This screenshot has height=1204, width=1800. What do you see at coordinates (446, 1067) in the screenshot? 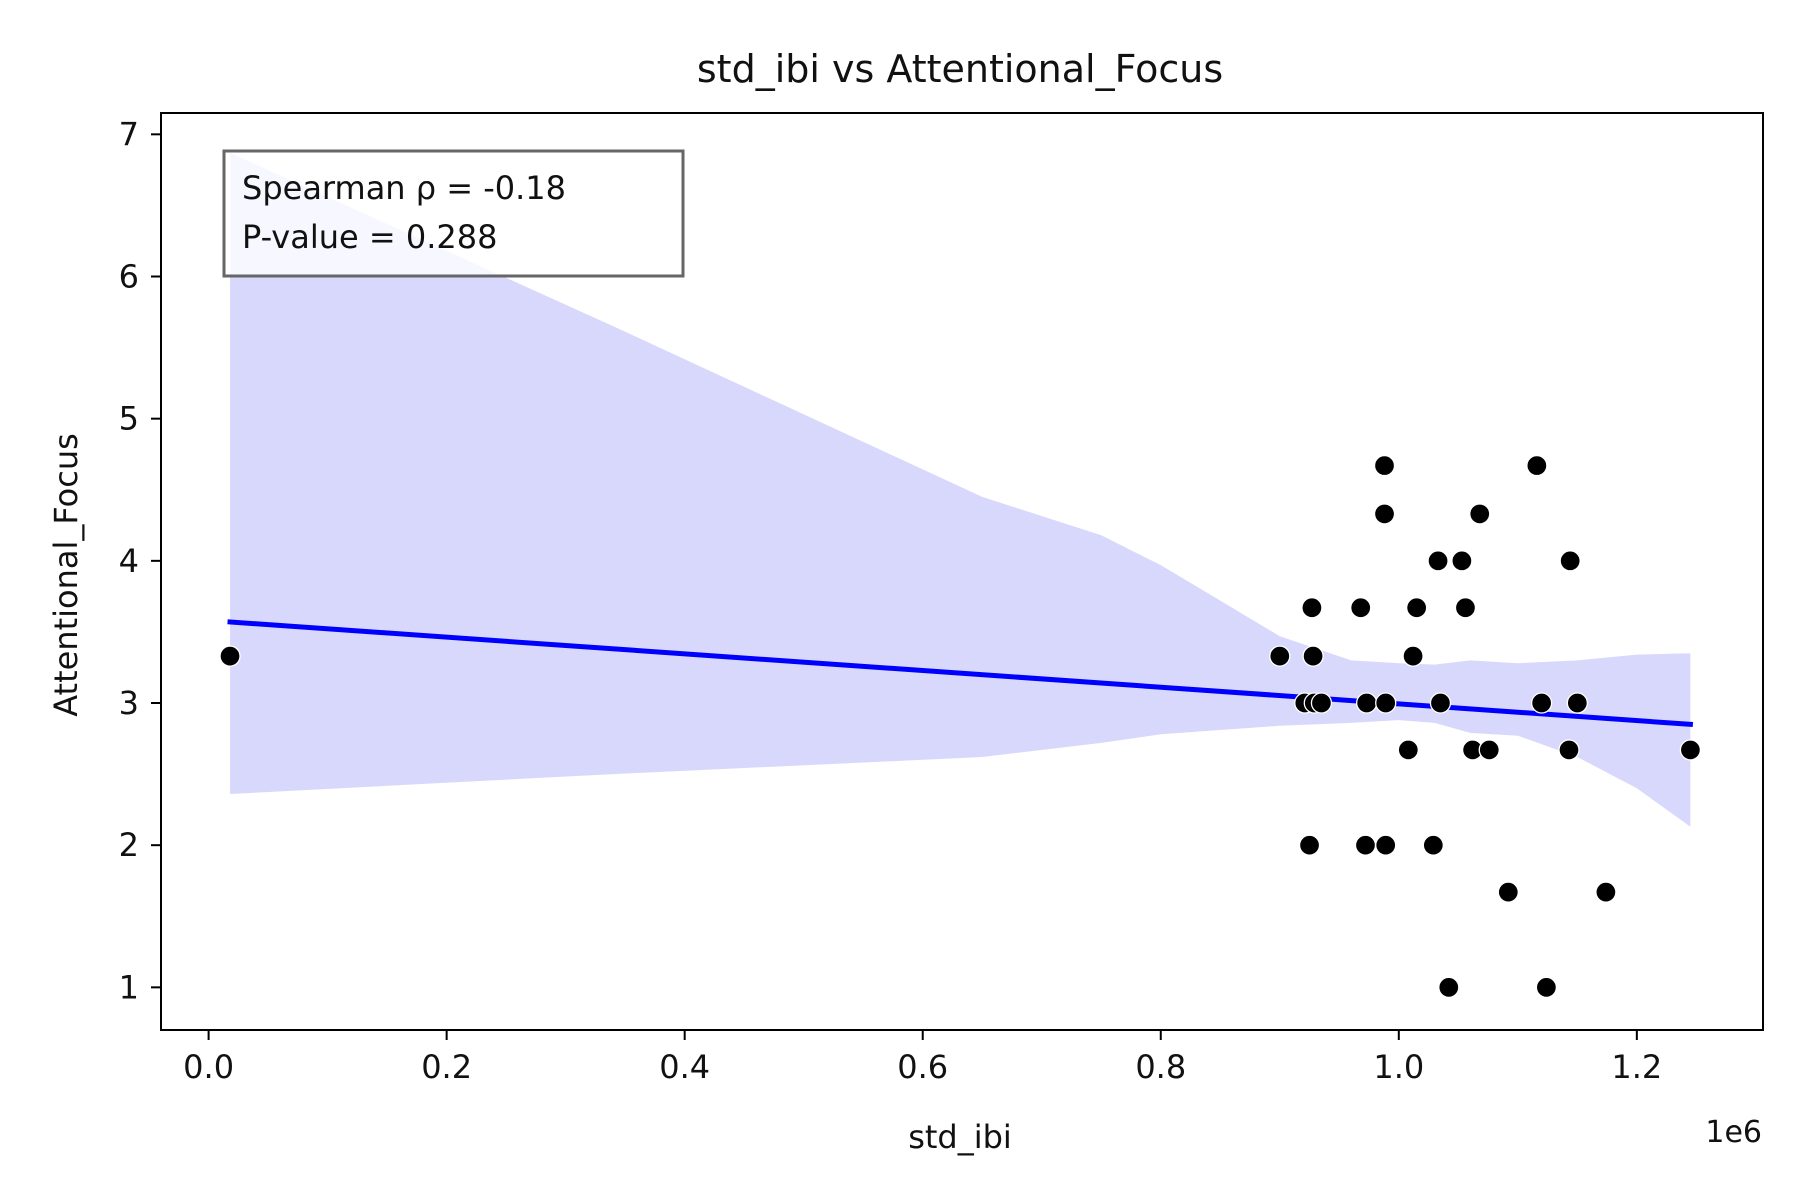
I see `x-tick-label: 0.2` at bounding box center [446, 1067].